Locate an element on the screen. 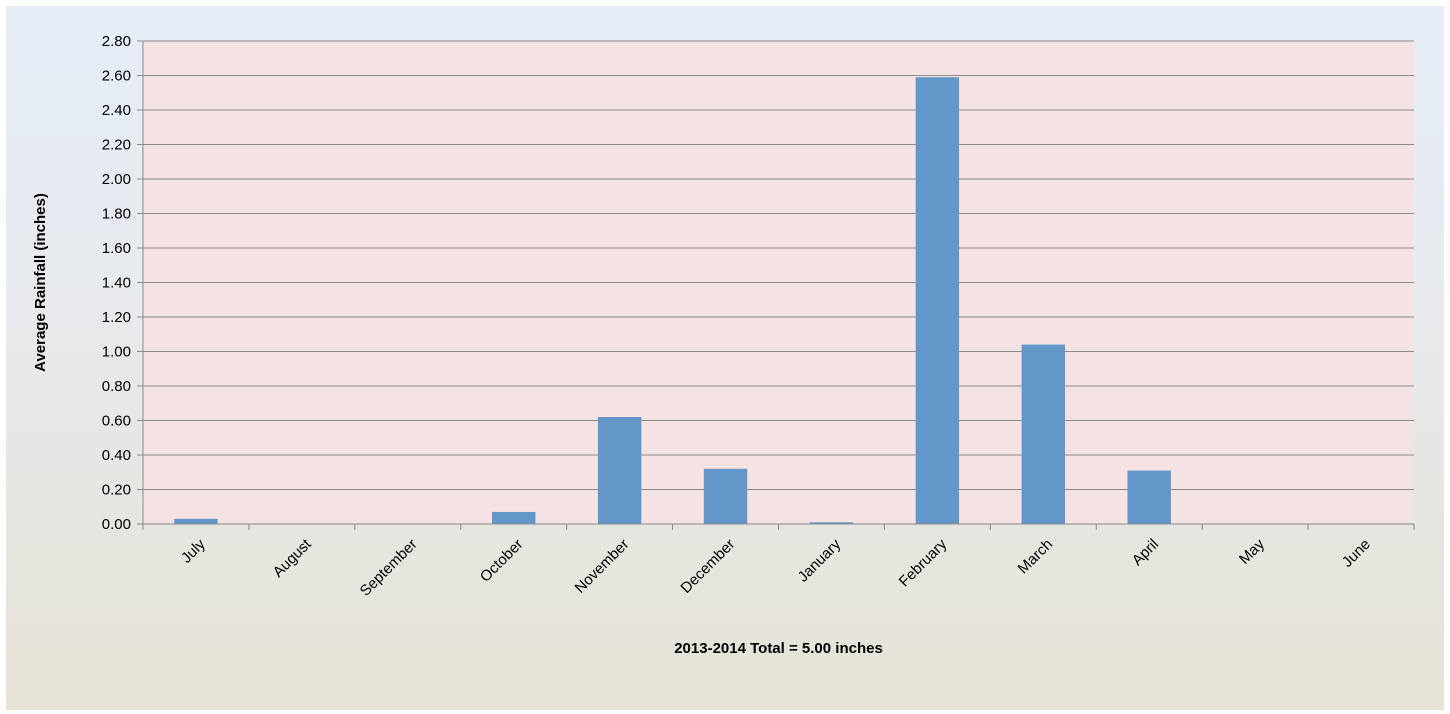  bar-november is located at coordinates (619, 470).